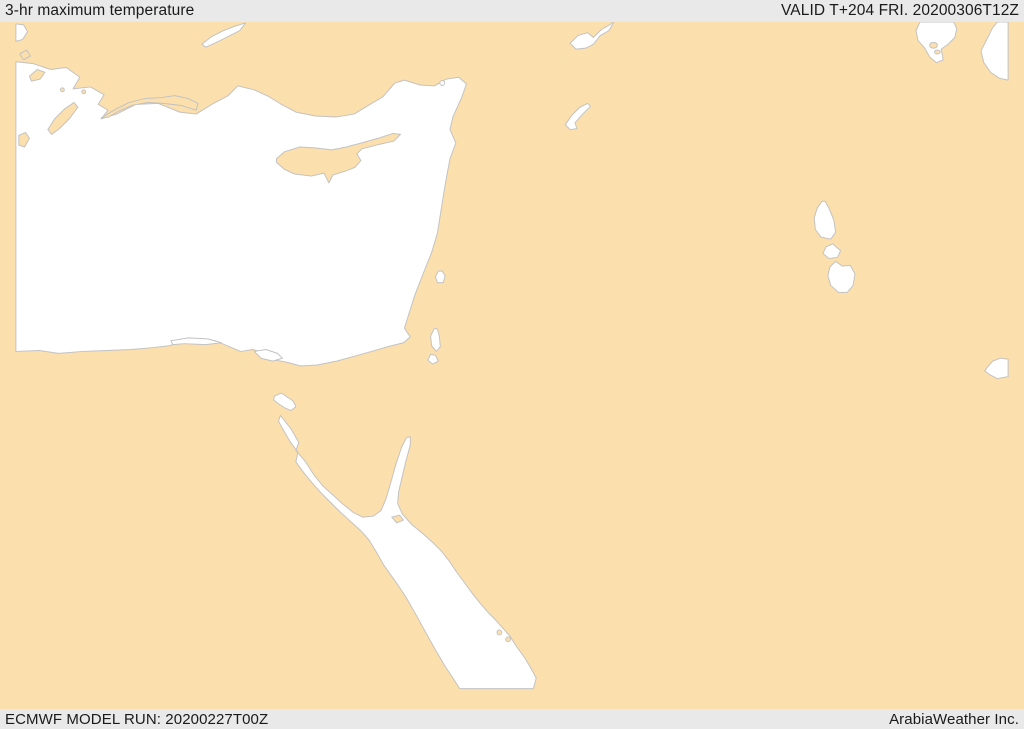 The height and width of the screenshot is (729, 1024). I want to click on aegean-corner-sea, so click(21, 32).